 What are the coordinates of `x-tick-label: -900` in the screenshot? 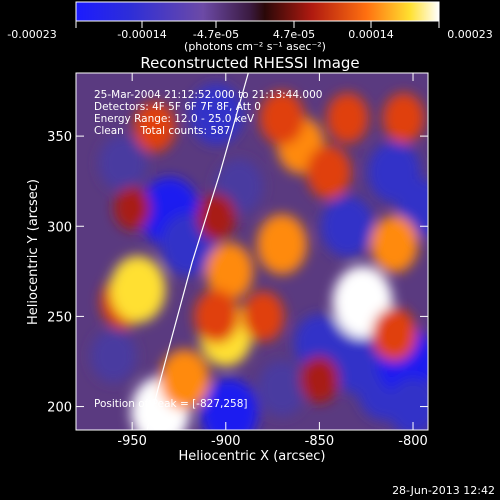 It's located at (226, 441).